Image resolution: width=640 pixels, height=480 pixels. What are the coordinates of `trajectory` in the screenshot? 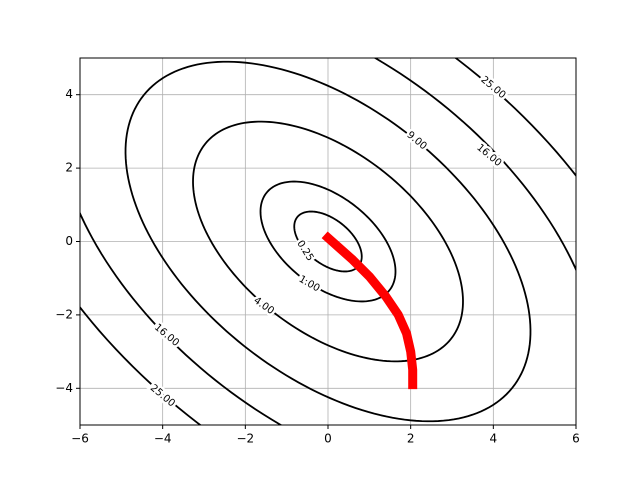 It's located at (369, 310).